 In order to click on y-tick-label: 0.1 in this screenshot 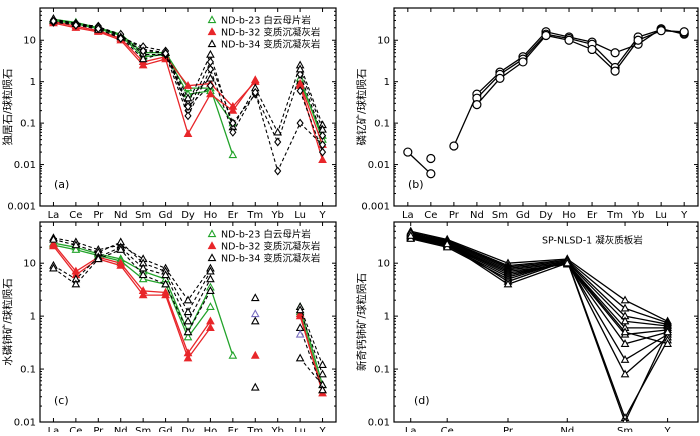, I will do `click(382, 370)`.